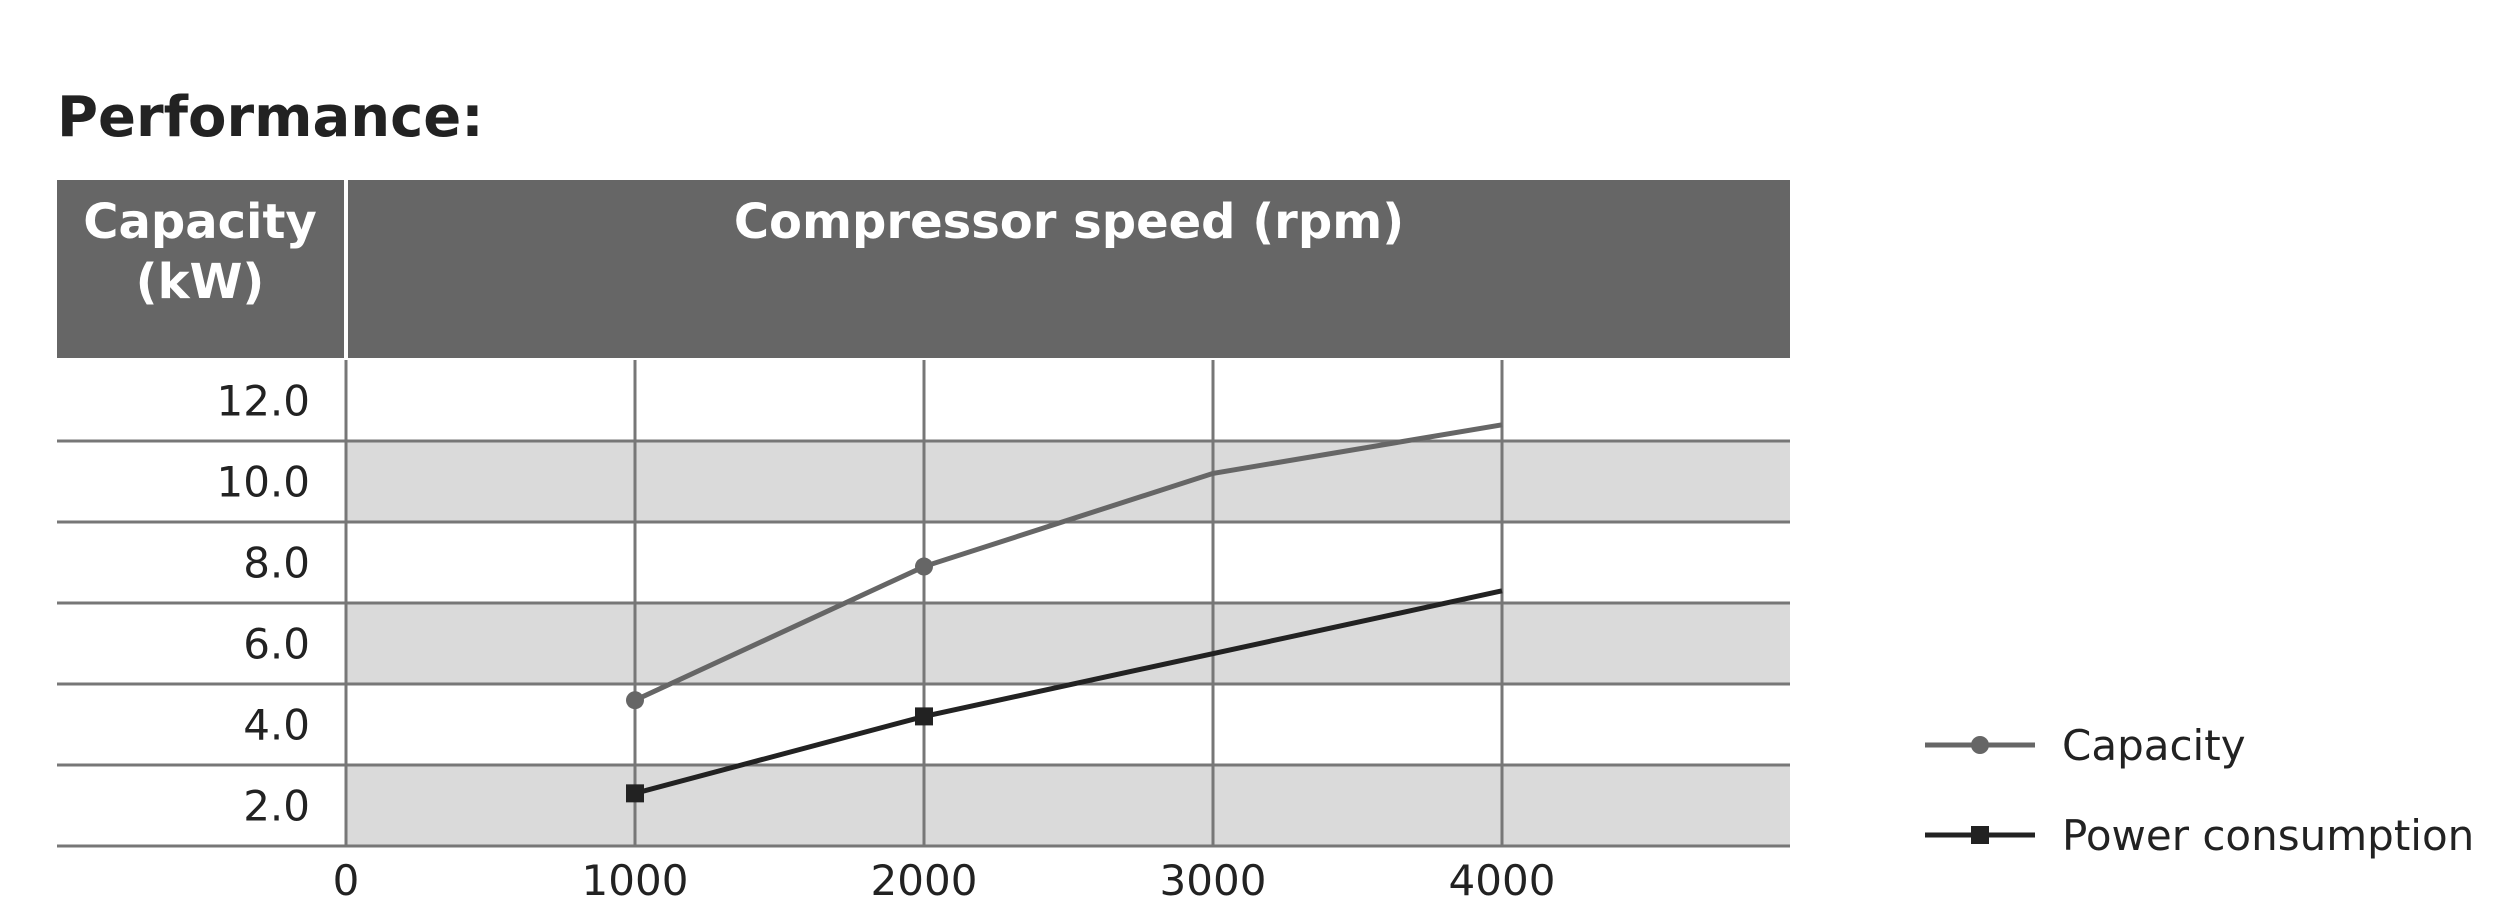 The height and width of the screenshot is (918, 2500). I want to click on x-tick-label: 1000, so click(635, 880).